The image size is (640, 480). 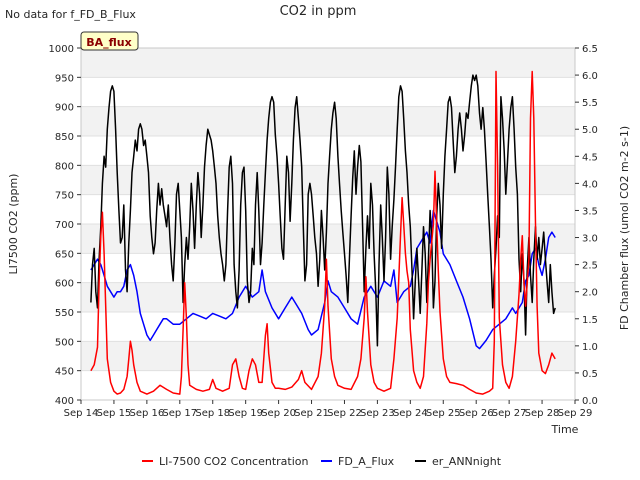 I want to click on y-left-tick-label: 550, so click(x=64, y=313).